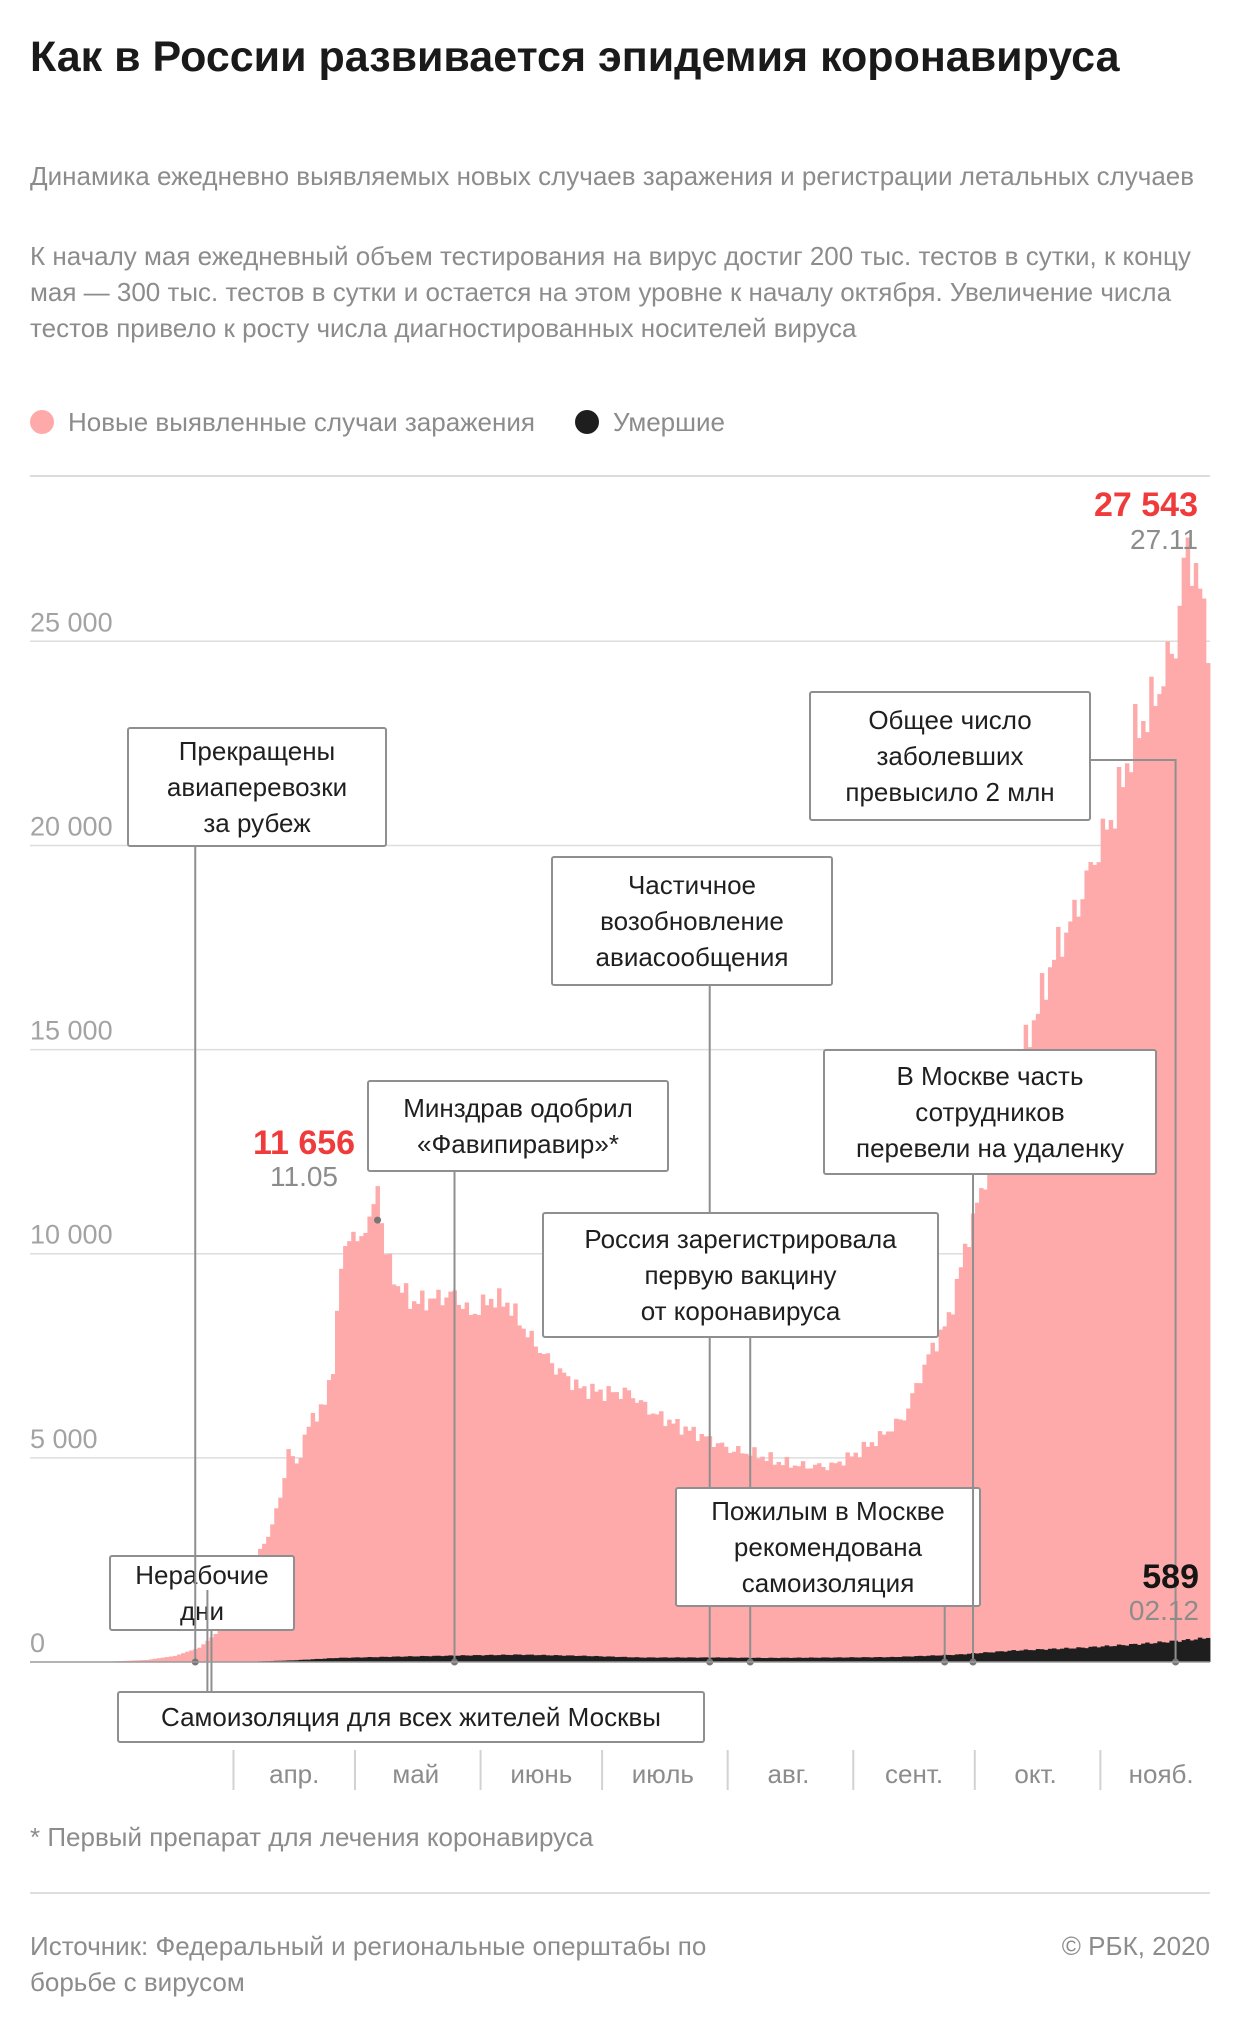  Describe the element at coordinates (301, 421) in the screenshot. I see `legend-label-cases: Новые выявленные случаи заражения` at that location.